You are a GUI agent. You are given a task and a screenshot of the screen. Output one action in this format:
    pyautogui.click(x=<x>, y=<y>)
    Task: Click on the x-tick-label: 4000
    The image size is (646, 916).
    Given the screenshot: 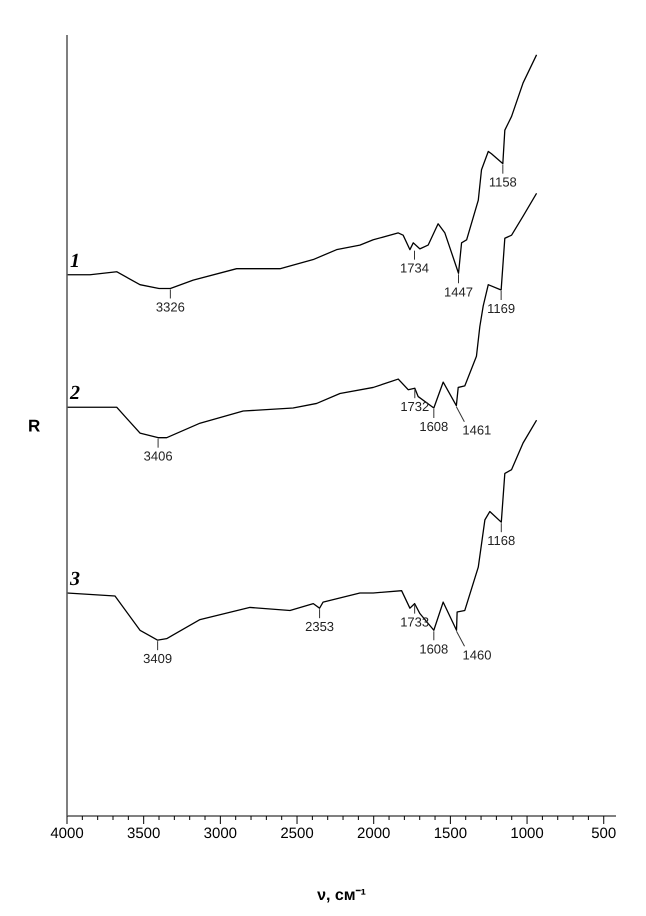 What is the action you would take?
    pyautogui.click(x=67, y=833)
    